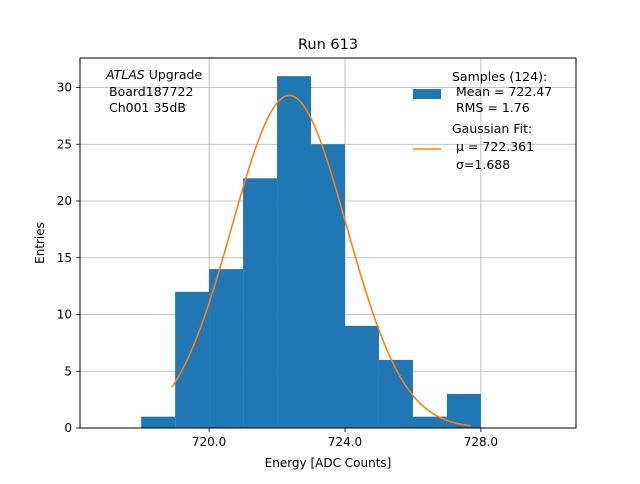  I want to click on atlas-upgrade-label: Upgrade, so click(174, 74).